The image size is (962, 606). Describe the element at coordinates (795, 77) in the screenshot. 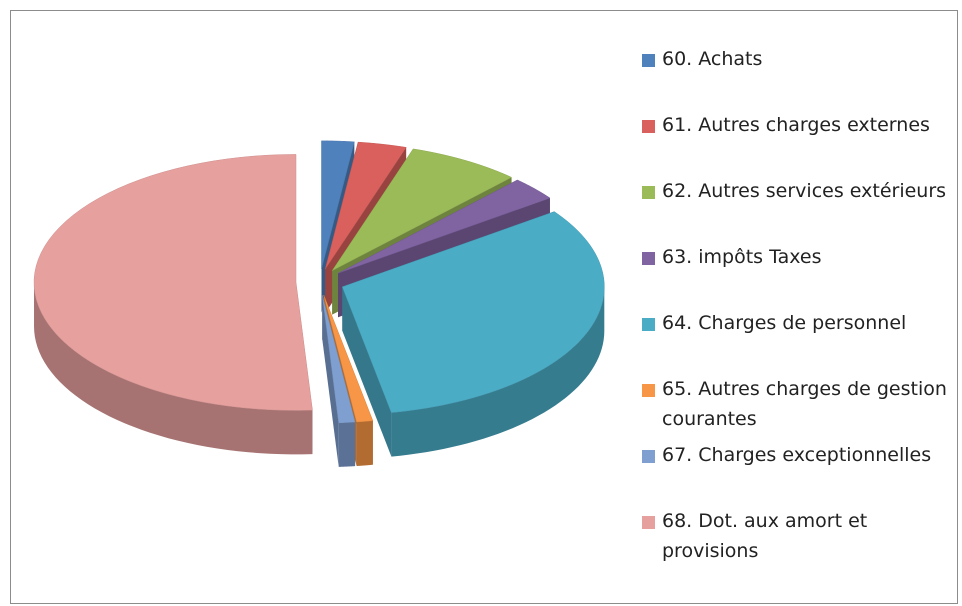

I see `legend-entry: 60. Achats` at that location.